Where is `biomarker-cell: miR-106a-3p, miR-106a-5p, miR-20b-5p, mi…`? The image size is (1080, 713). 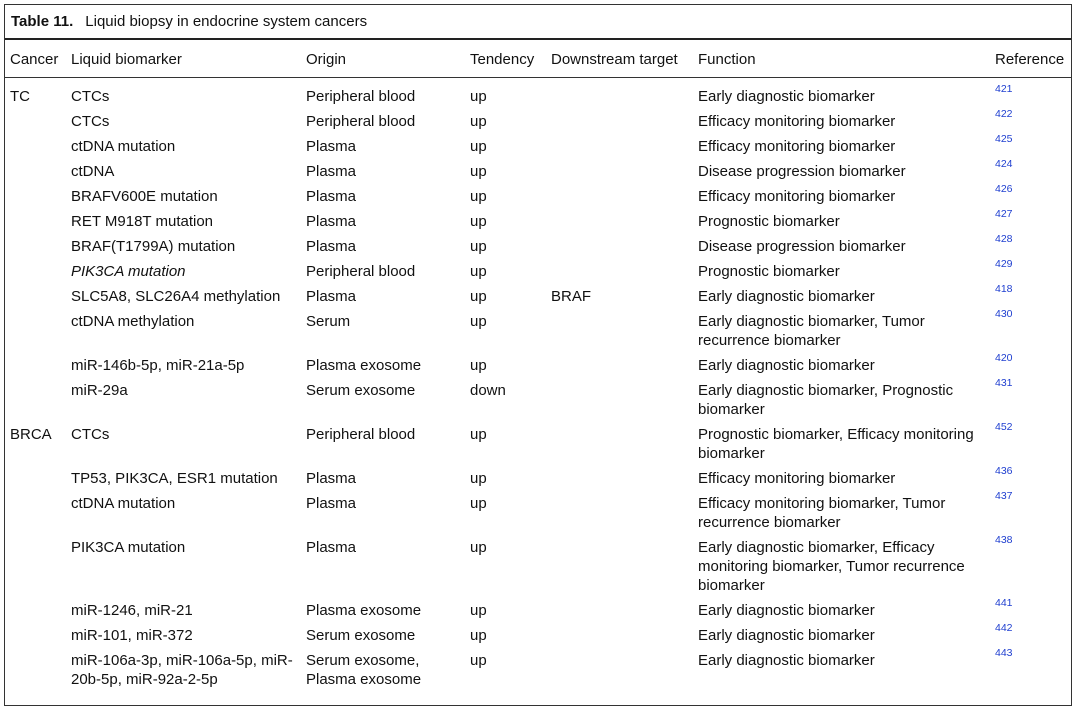 biomarker-cell: miR-106a-3p, miR-106a-5p, miR-20b-5p, mi… is located at coordinates (183, 670).